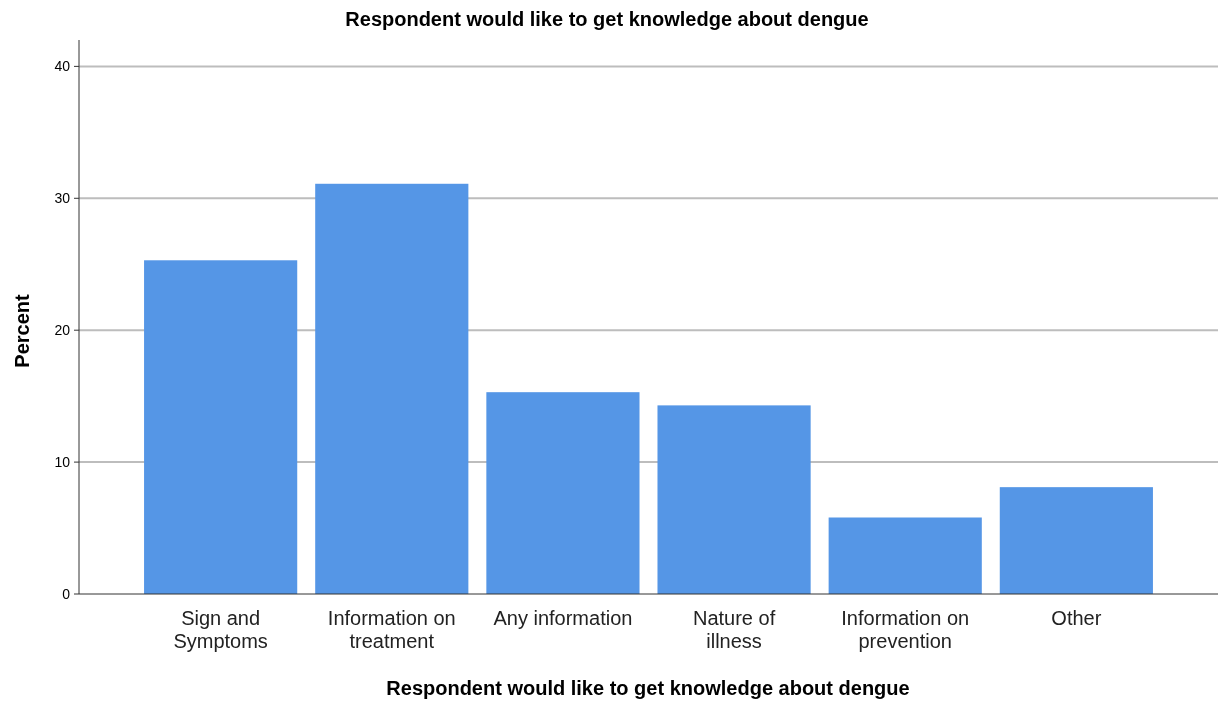 Image resolution: width=1221 pixels, height=702 pixels. I want to click on x-tick-label: Information on treatment, so click(391, 629).